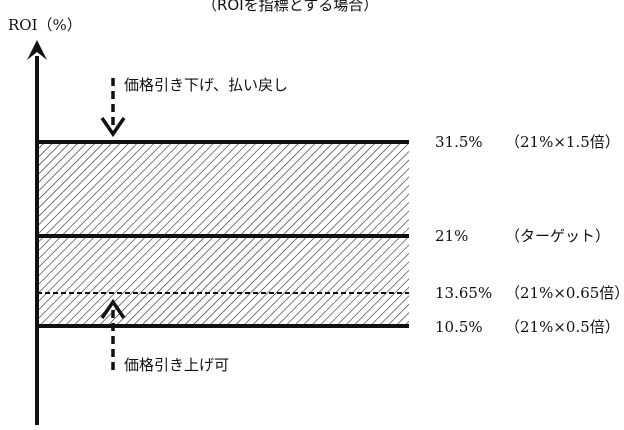 This screenshot has height=430, width=624. Describe the element at coordinates (459, 142) in the screenshot. I see `level-label-31-5: 31.5%` at that location.